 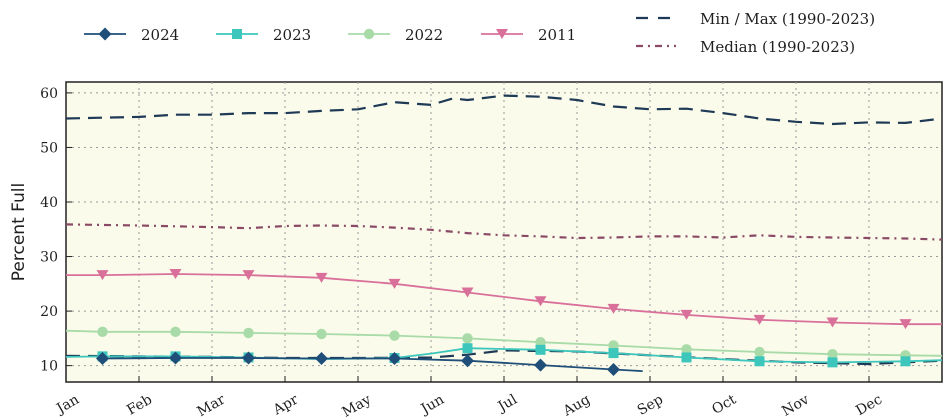 I want to click on legend-item: 2011, so click(x=528, y=35).